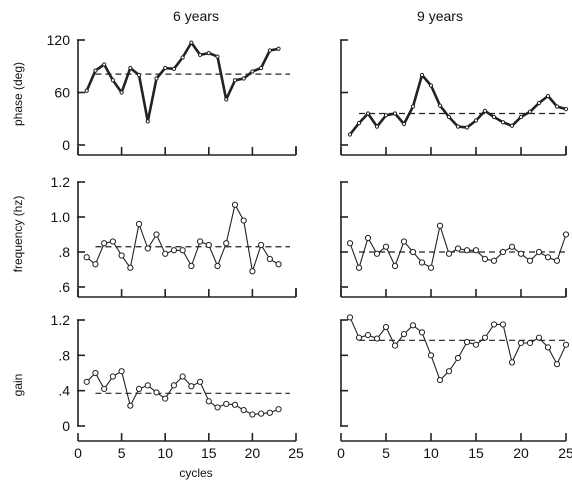 The image size is (572, 480). Describe the element at coordinates (66, 145) in the screenshot. I see `y-tick-label: 0` at that location.